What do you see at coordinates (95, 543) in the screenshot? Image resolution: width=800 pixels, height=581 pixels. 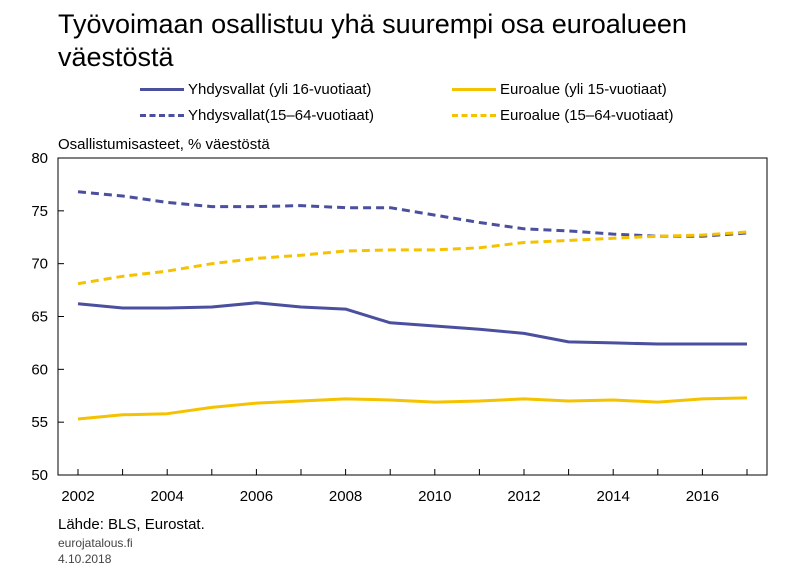 I see `site-name: eurojatalous.fi` at bounding box center [95, 543].